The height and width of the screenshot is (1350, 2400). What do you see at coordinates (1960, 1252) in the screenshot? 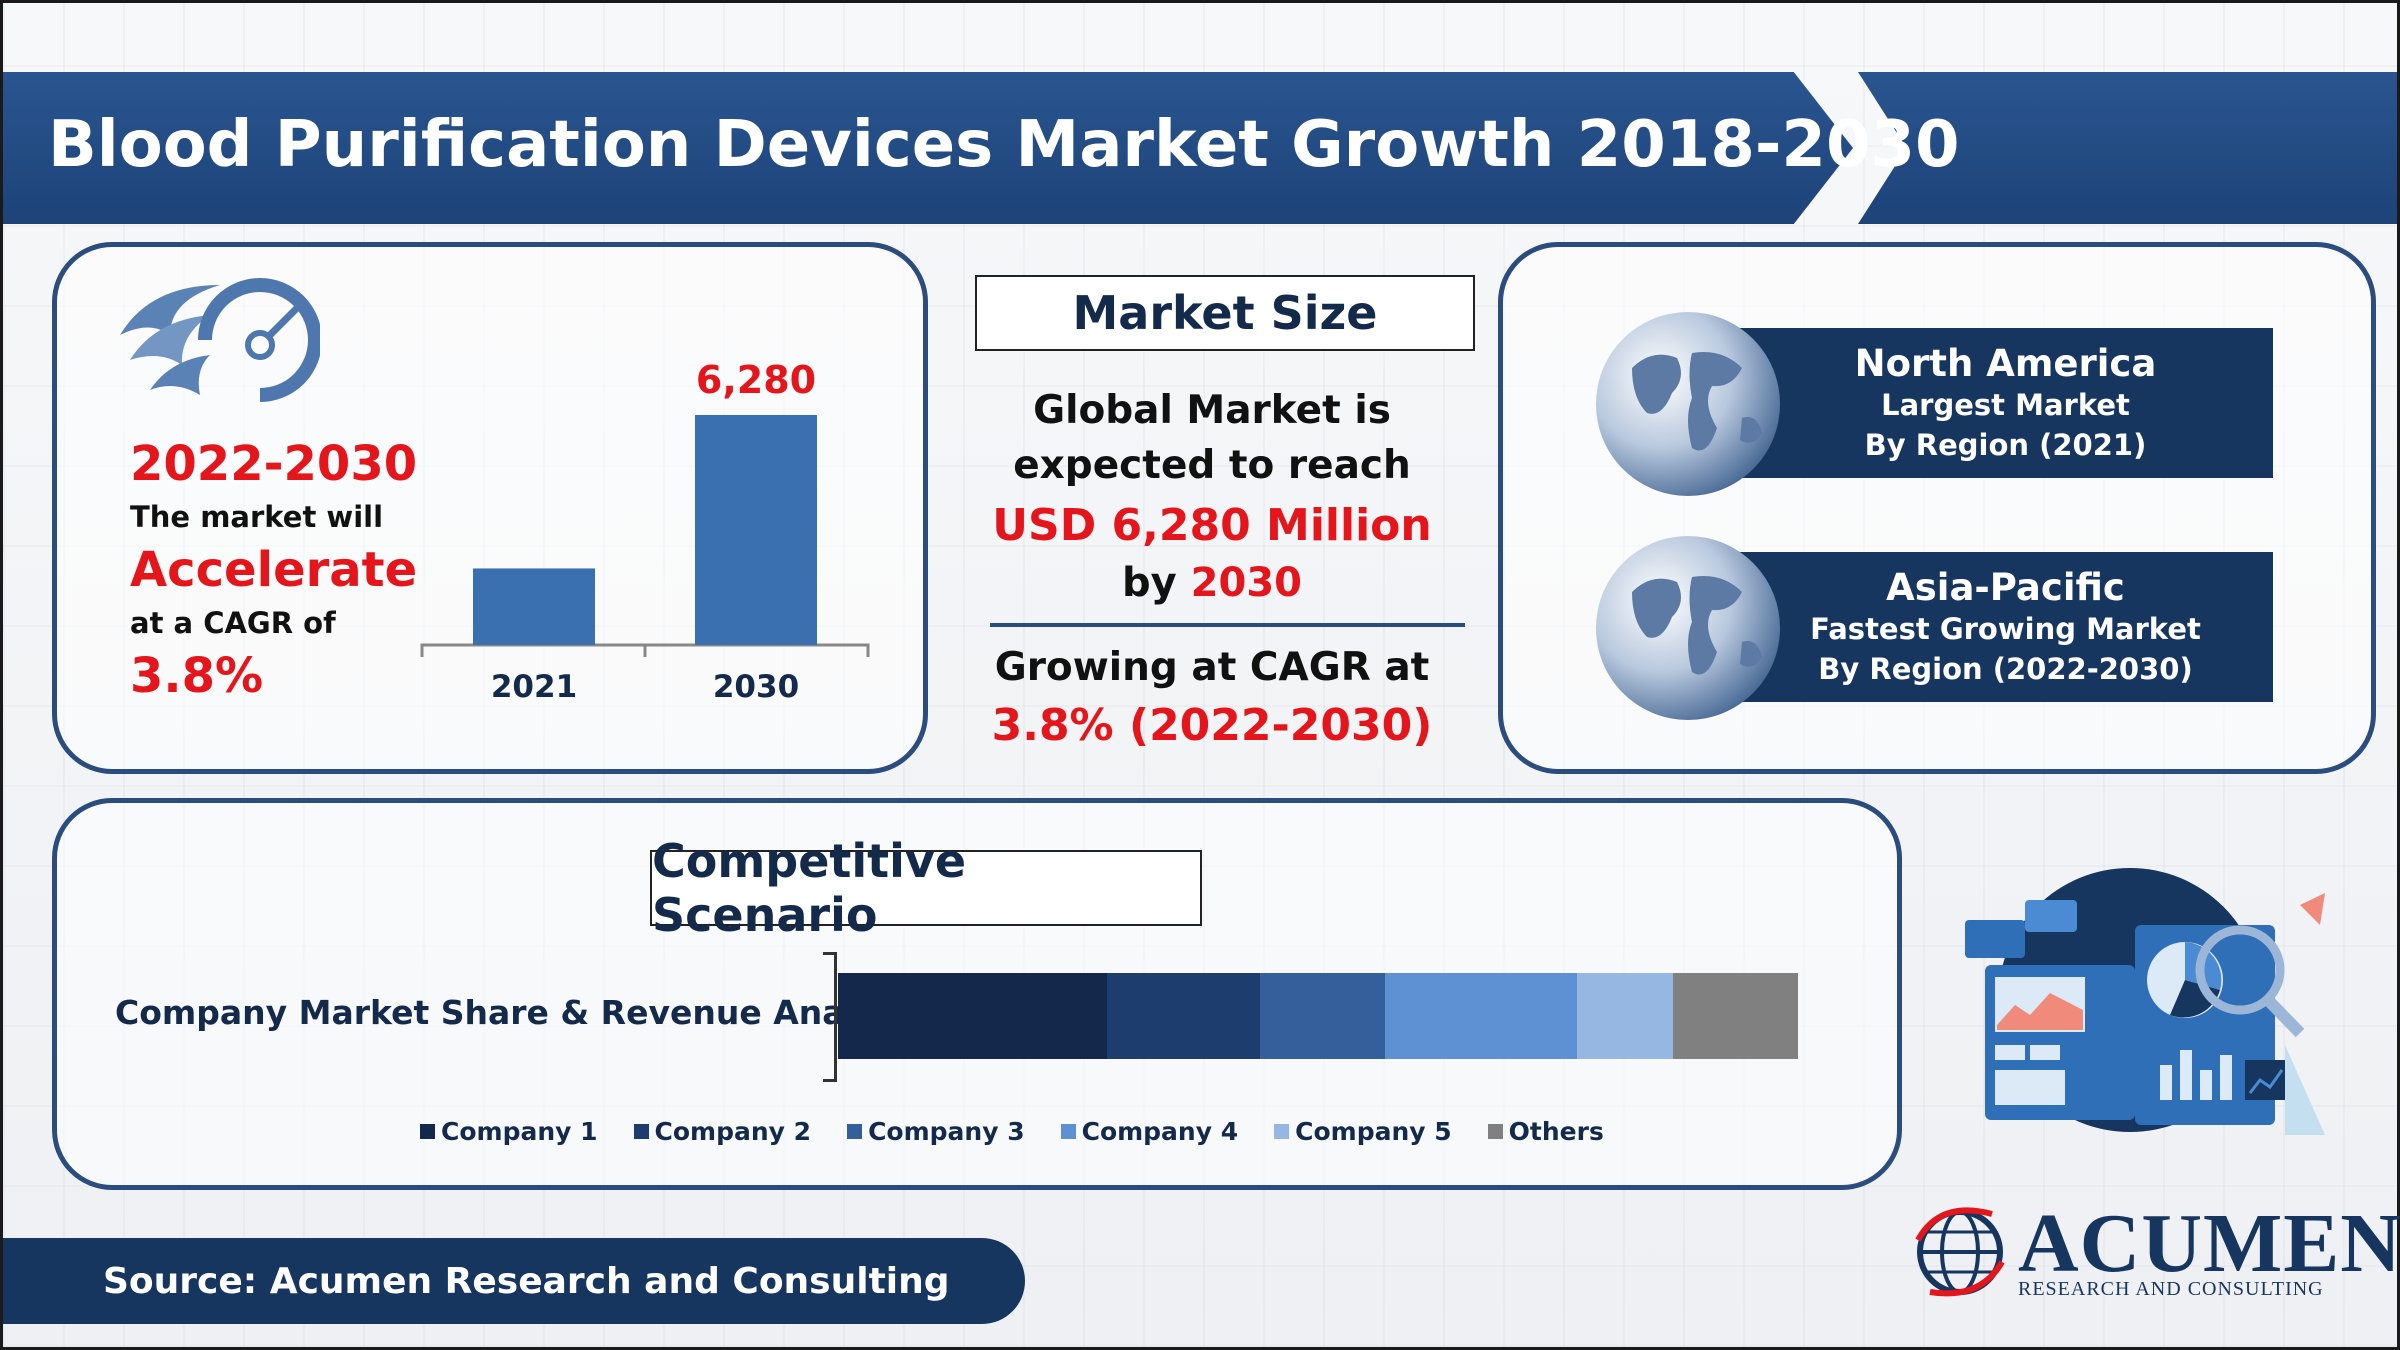
I see `acumen-logo-icon` at bounding box center [1960, 1252].